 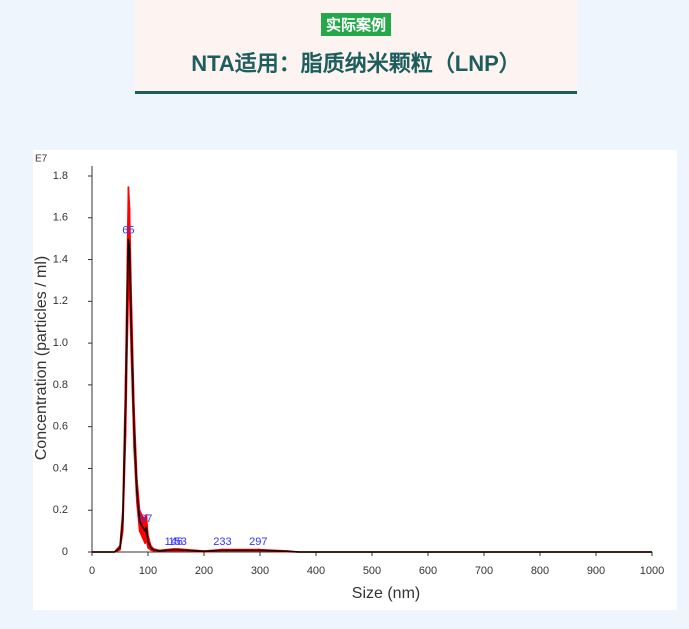 What do you see at coordinates (372, 571) in the screenshot?
I see `x-tick-label: 500` at bounding box center [372, 571].